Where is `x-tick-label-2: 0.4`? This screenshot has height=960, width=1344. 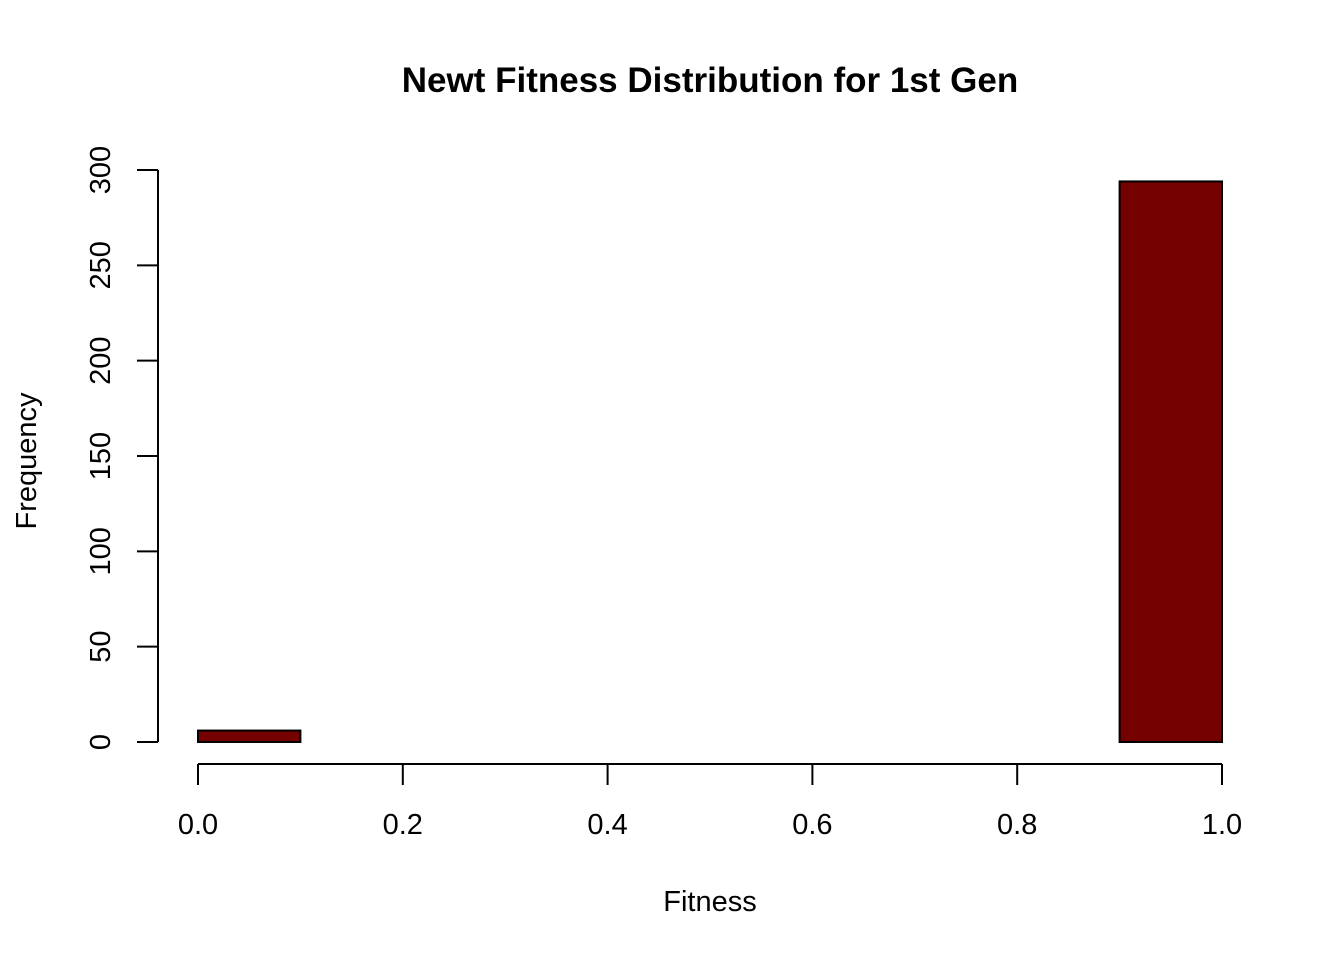 x-tick-label-2: 0.4 is located at coordinates (607, 825).